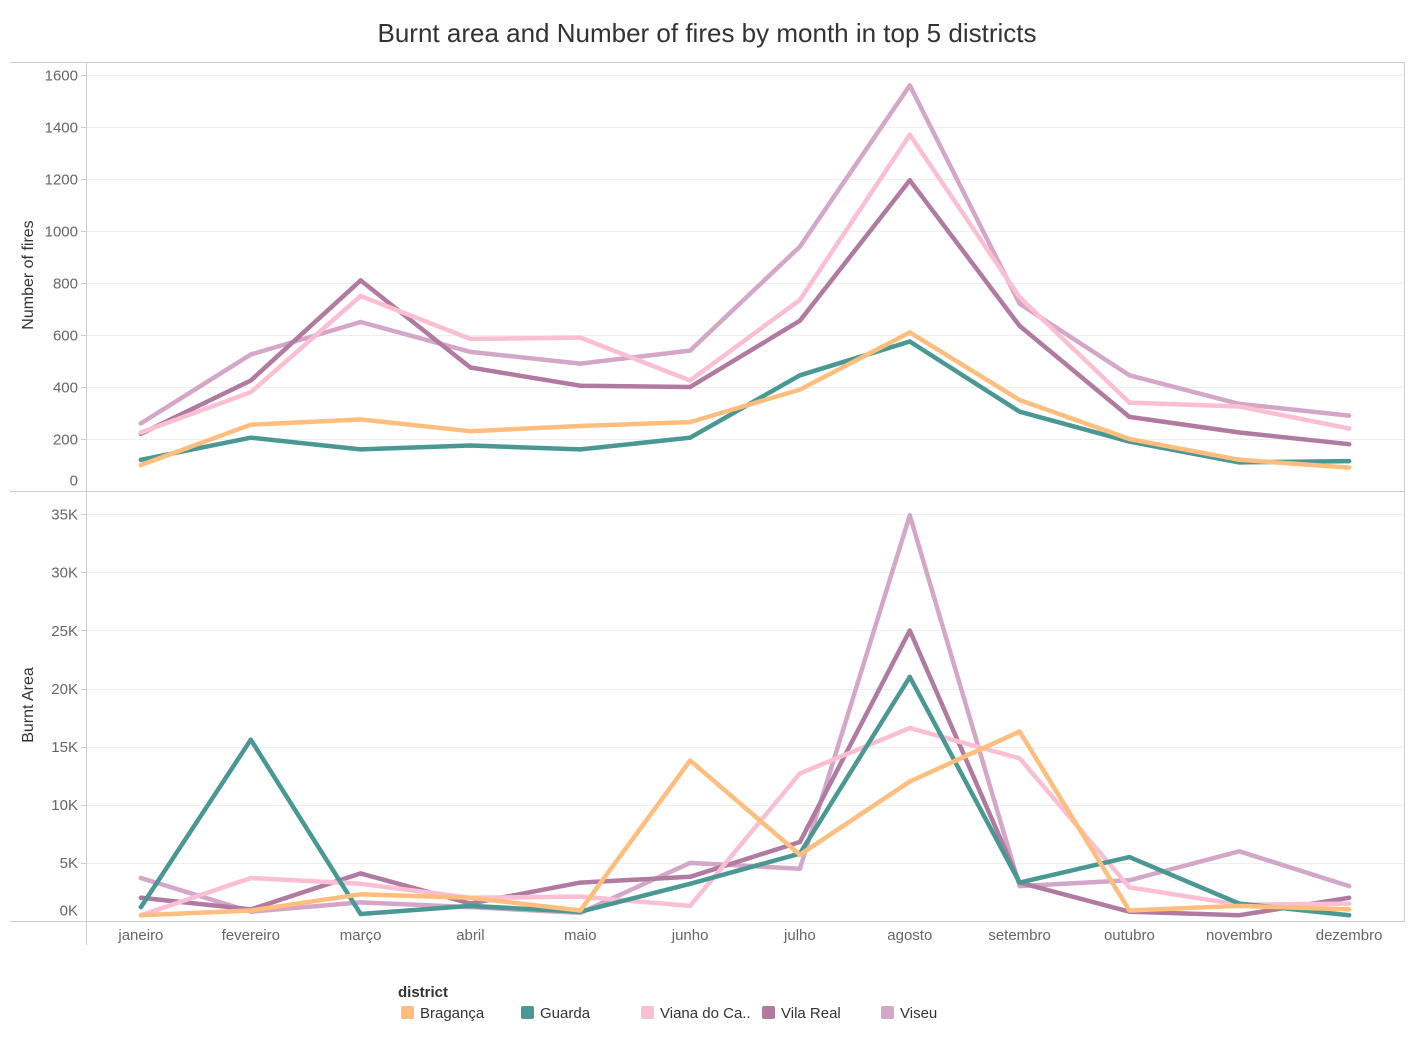  Describe the element at coordinates (909, 630) in the screenshot. I see `point-vila-real-burnt-area-agosto` at that location.